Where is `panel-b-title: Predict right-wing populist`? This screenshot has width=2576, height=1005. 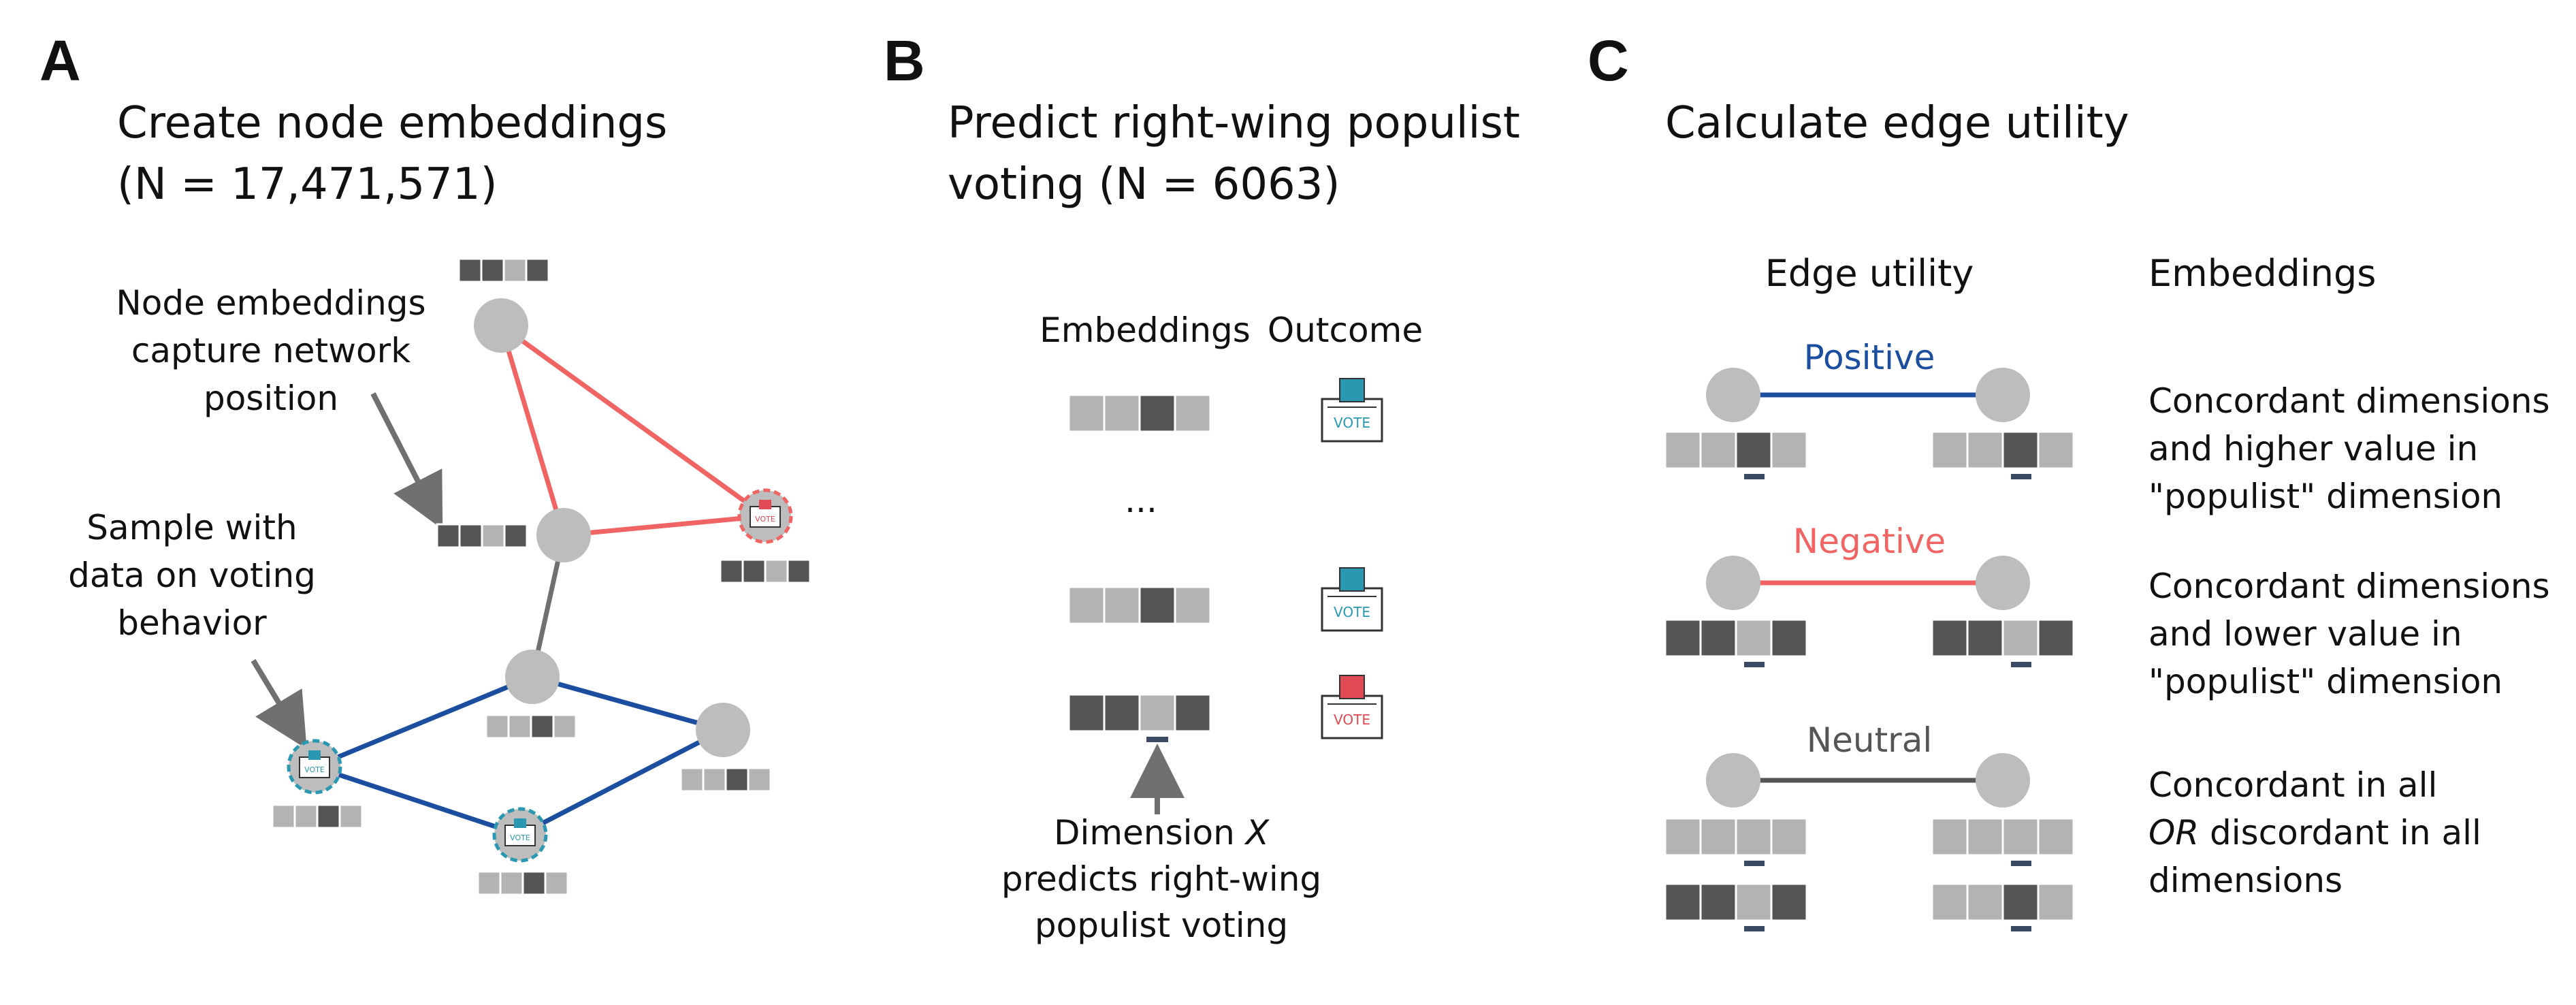 panel-b-title: Predict right-wing populist is located at coordinates (1234, 123).